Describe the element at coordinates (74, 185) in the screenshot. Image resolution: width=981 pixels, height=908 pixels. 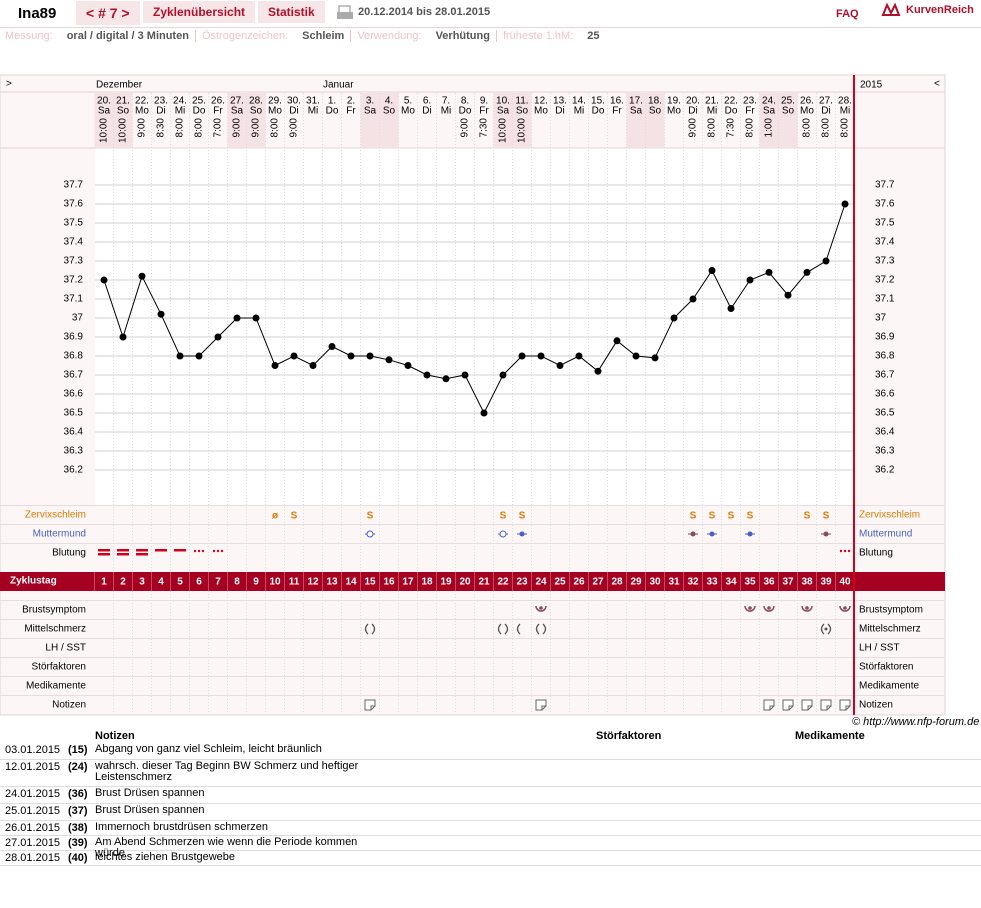
I see `y-tick-label: 37.7` at that location.